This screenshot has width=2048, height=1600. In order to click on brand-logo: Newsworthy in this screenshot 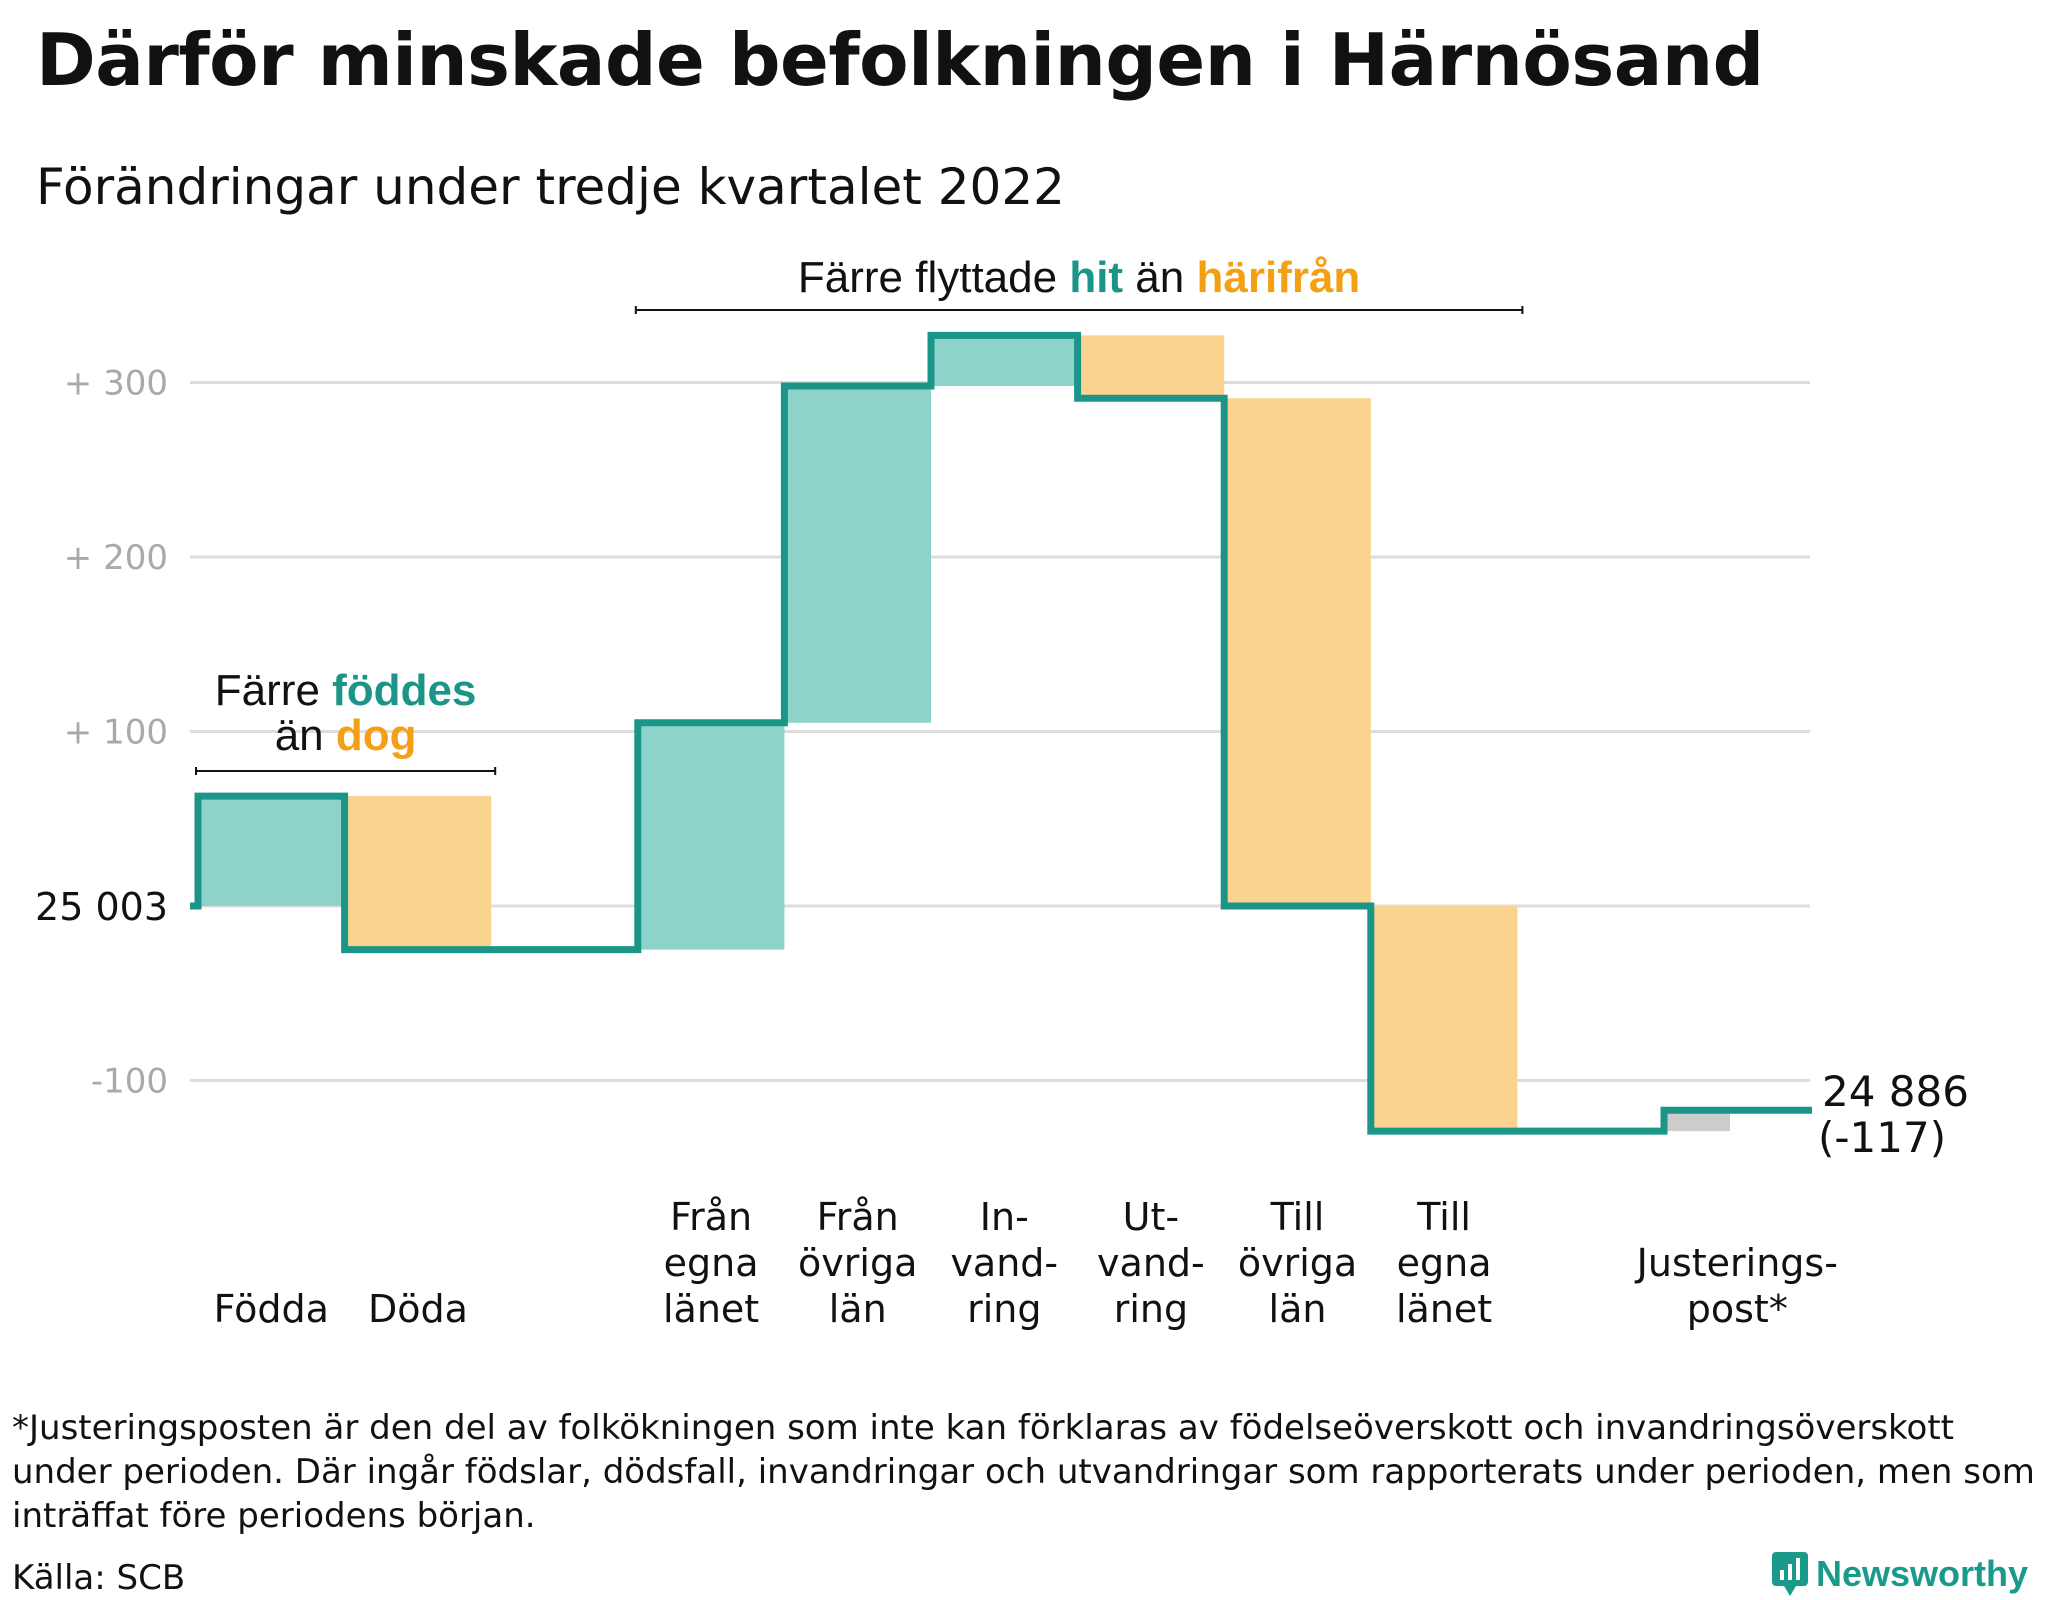, I will do `click(1900, 1574)`.